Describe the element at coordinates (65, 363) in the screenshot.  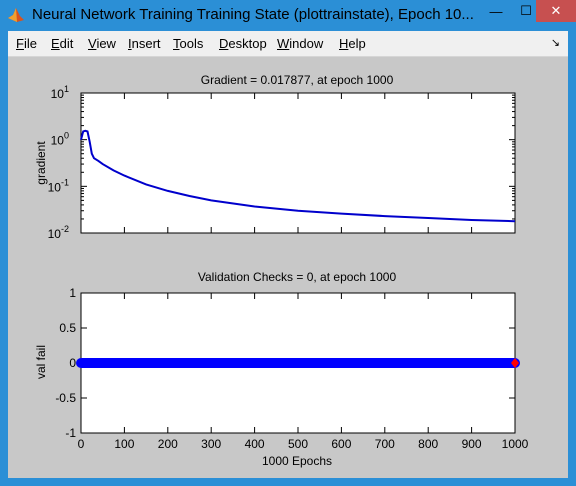
I see `valcheck-ytick-labels: 1 0.5 0 -0.5 -1` at that location.